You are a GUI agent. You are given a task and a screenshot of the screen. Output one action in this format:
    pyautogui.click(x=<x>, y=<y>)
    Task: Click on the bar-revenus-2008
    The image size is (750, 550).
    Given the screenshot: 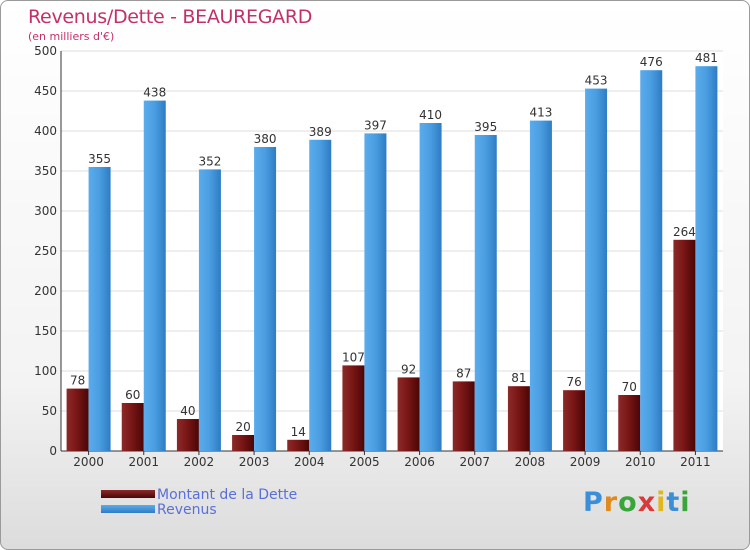 What is the action you would take?
    pyautogui.click(x=540, y=285)
    